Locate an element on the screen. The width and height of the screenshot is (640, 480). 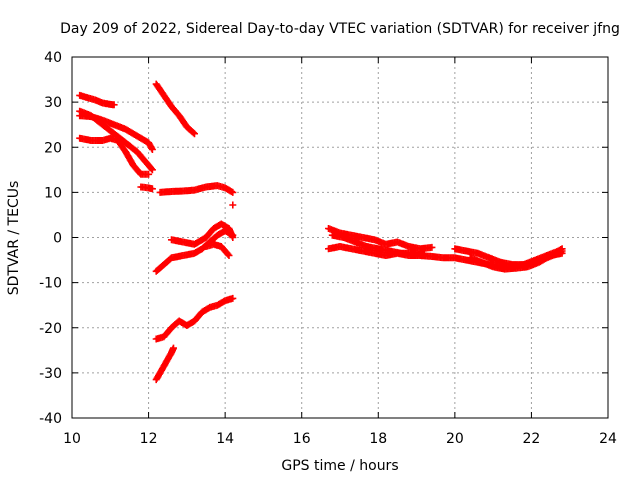
x-tick-label: 14 is located at coordinates (225, 439).